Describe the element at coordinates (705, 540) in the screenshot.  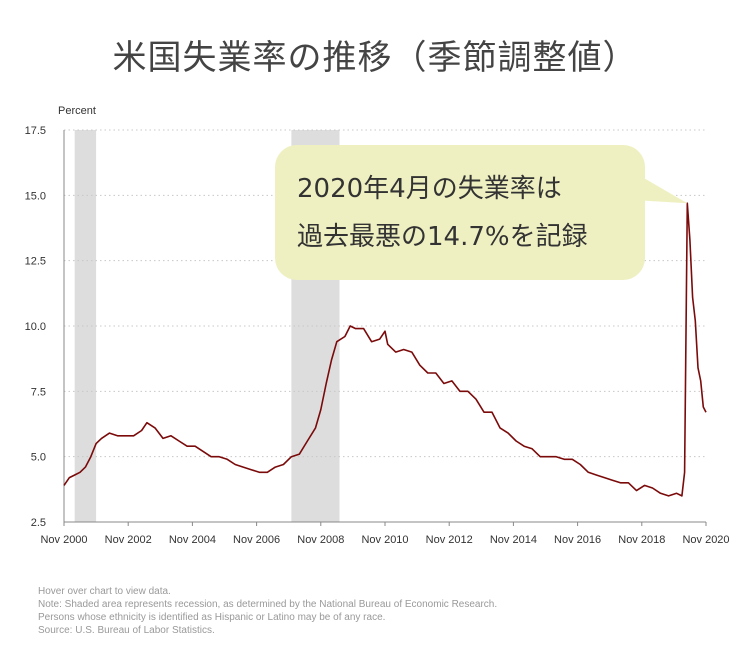
I see `x-tick-label: Nov 2020` at that location.